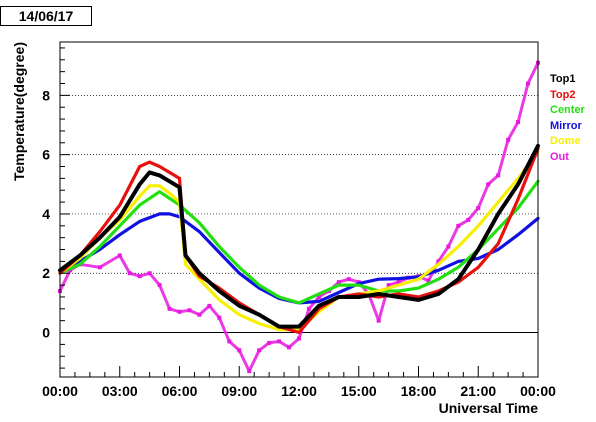  What do you see at coordinates (19, 111) in the screenshot?
I see `y-axis-title: Temperature(degree)` at bounding box center [19, 111].